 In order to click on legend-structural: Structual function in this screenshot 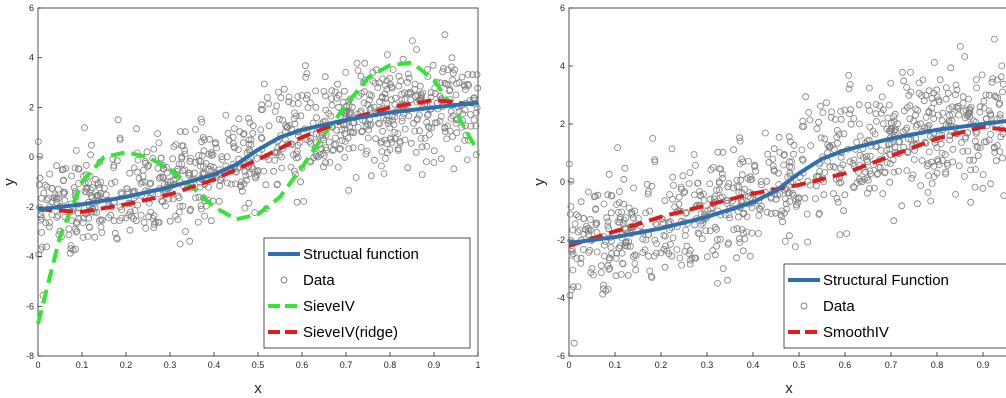, I will do `click(361, 254)`.